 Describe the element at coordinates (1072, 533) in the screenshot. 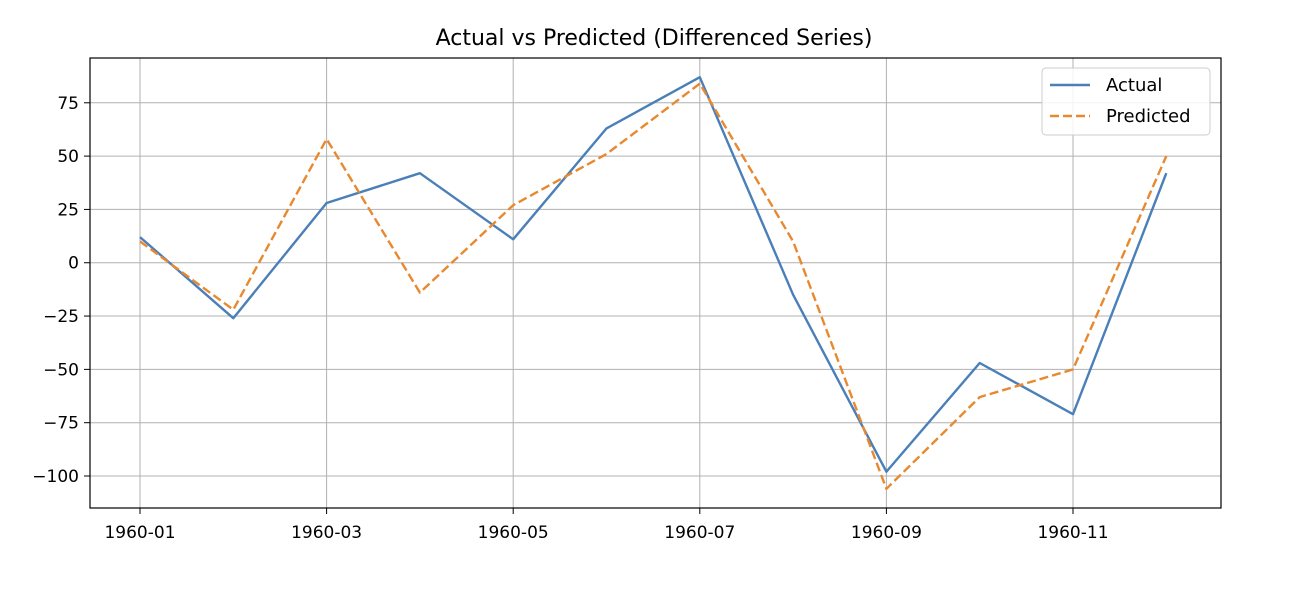

I see `x-tick-label: 1960-11` at that location.